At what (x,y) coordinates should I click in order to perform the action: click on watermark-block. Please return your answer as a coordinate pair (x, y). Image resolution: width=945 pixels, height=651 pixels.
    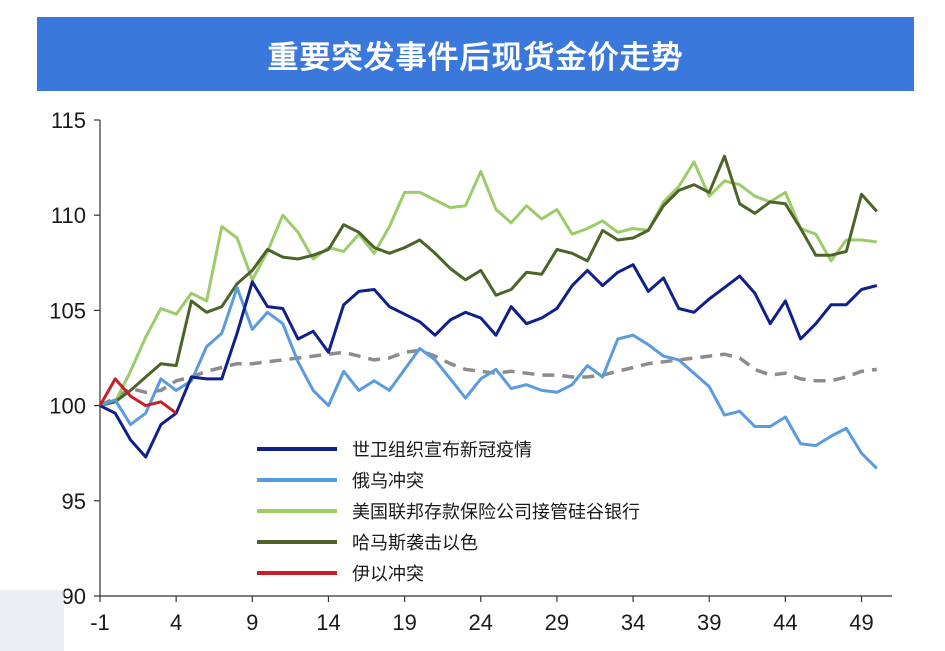
    Looking at the image, I should click on (32, 620).